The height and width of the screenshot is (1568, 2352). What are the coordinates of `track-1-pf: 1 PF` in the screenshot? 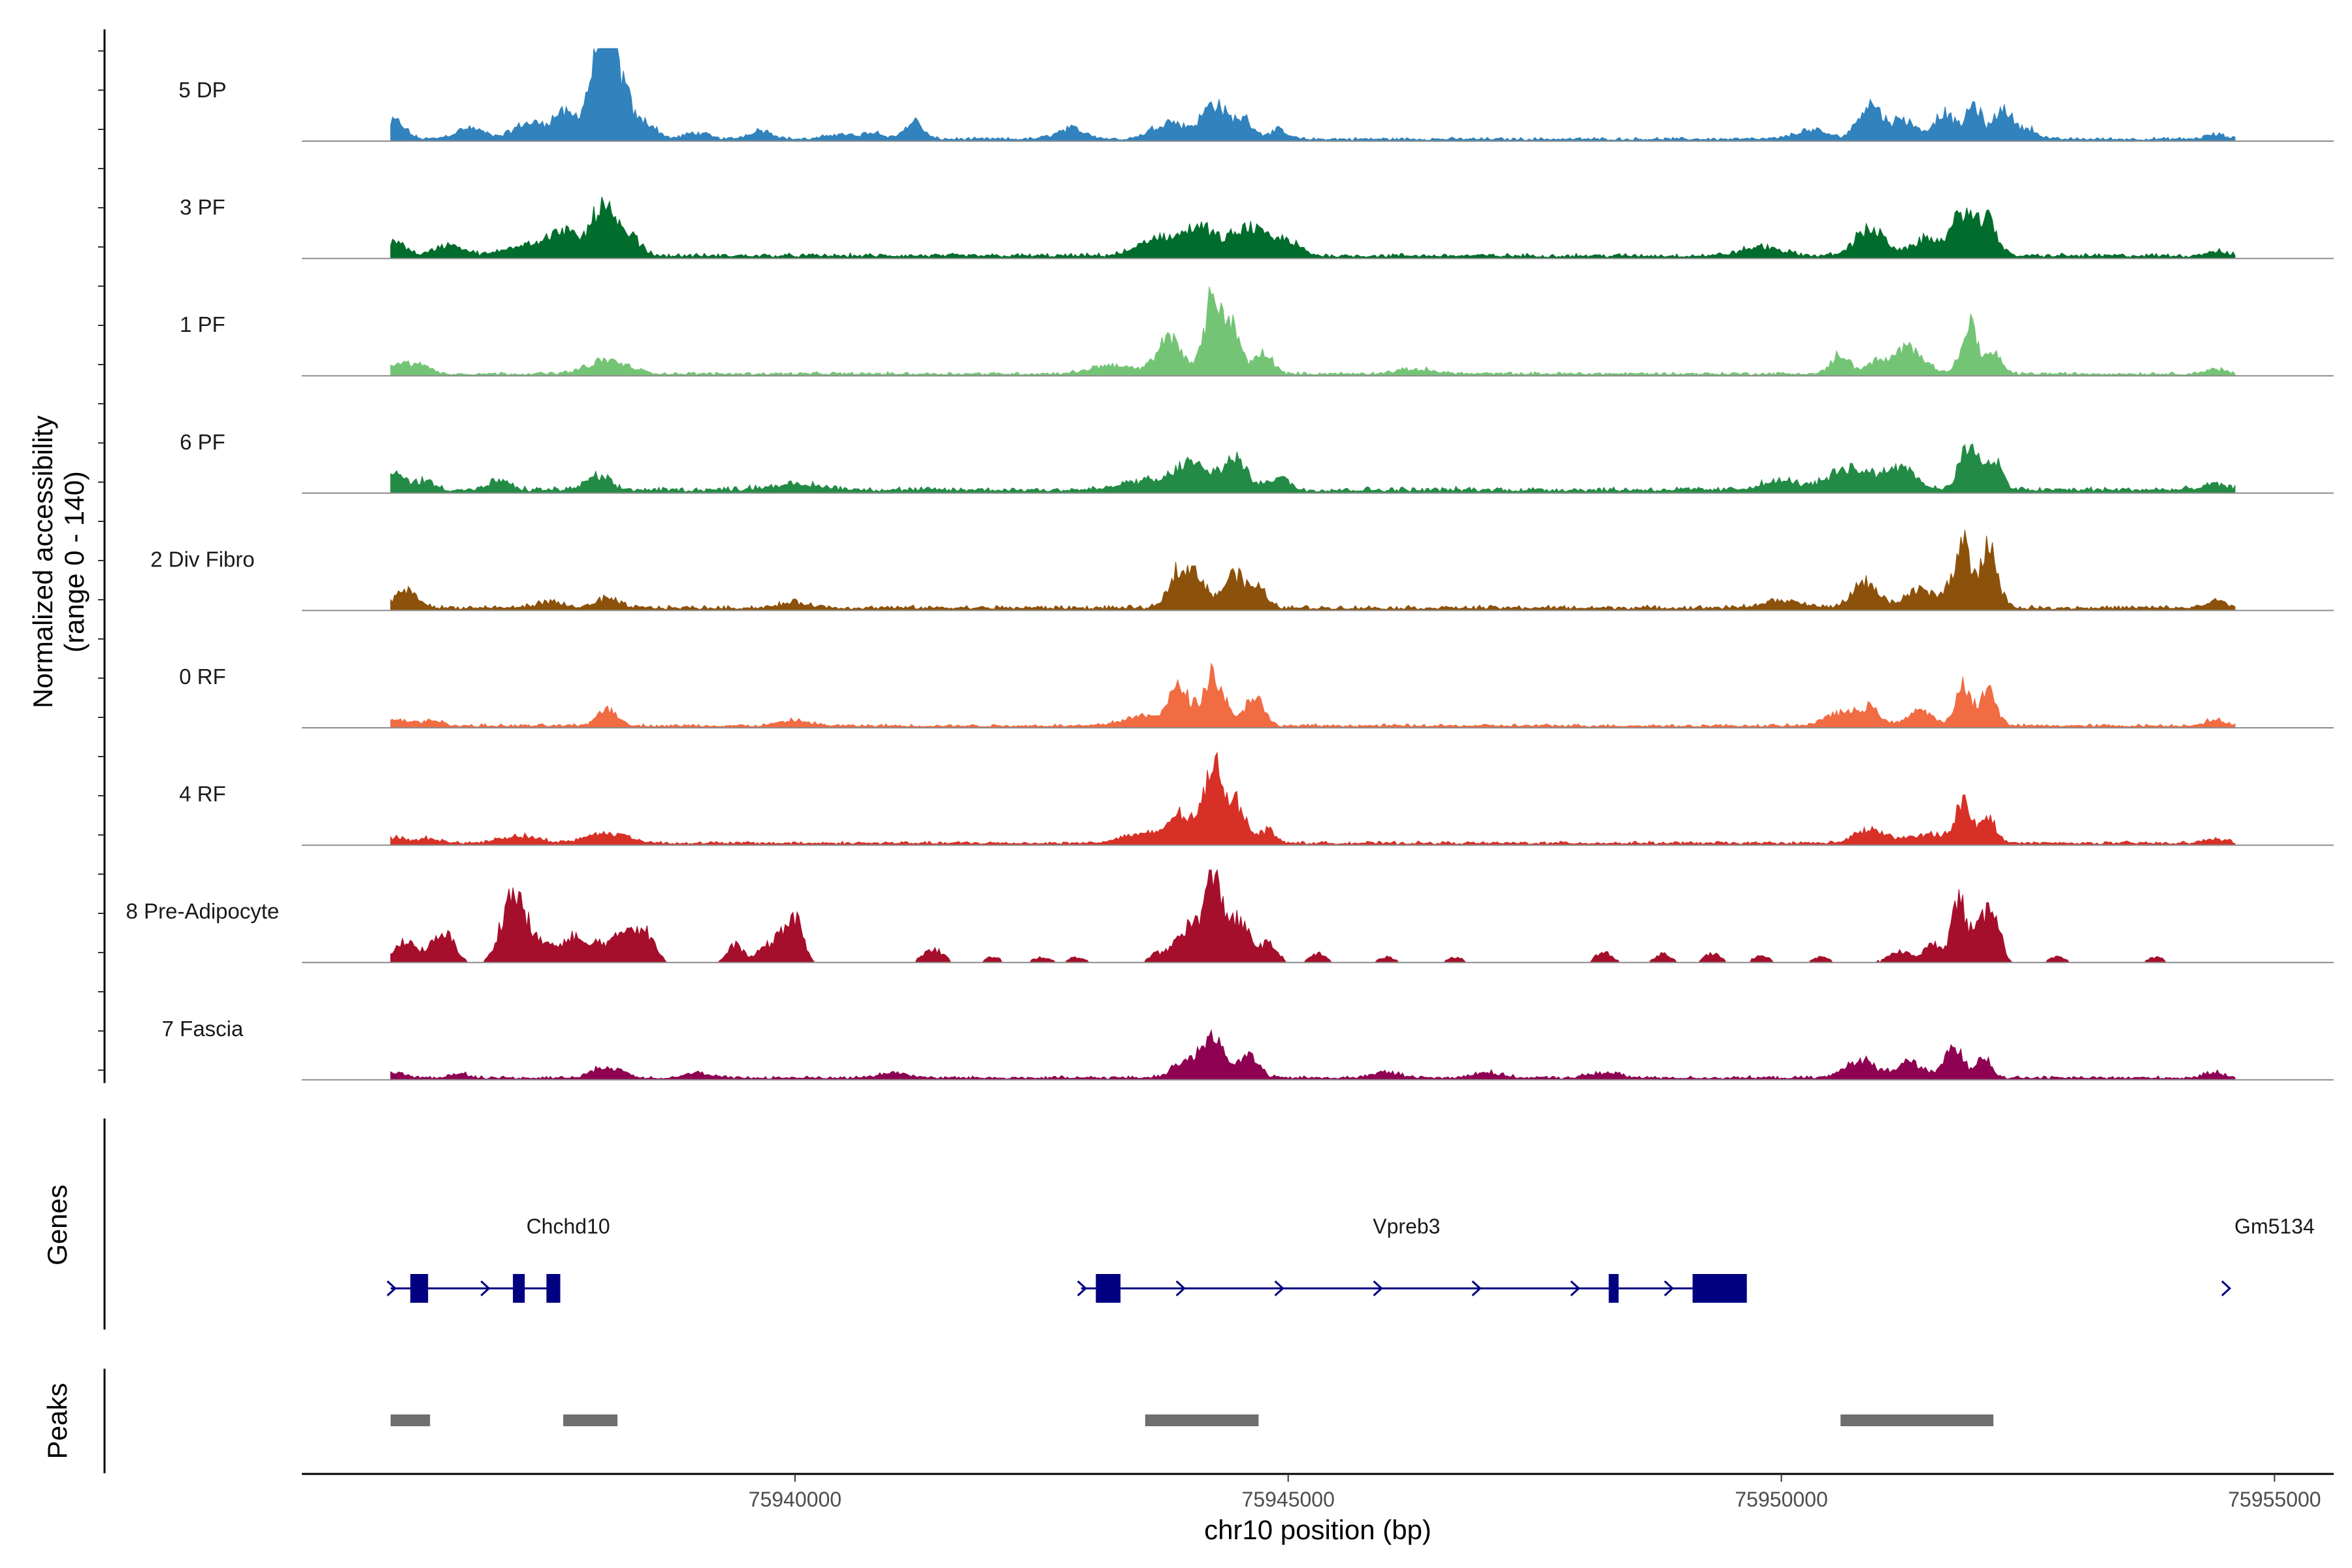 It's located at (1257, 331).